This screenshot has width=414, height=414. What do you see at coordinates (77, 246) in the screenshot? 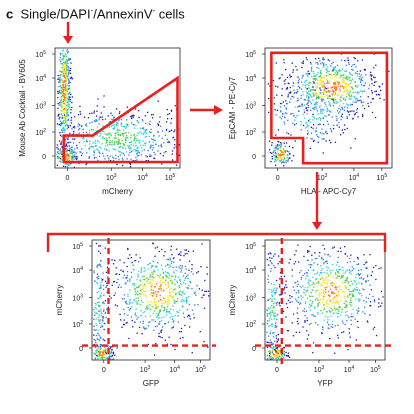
I see `y-tick-label: 105` at bounding box center [77, 246].